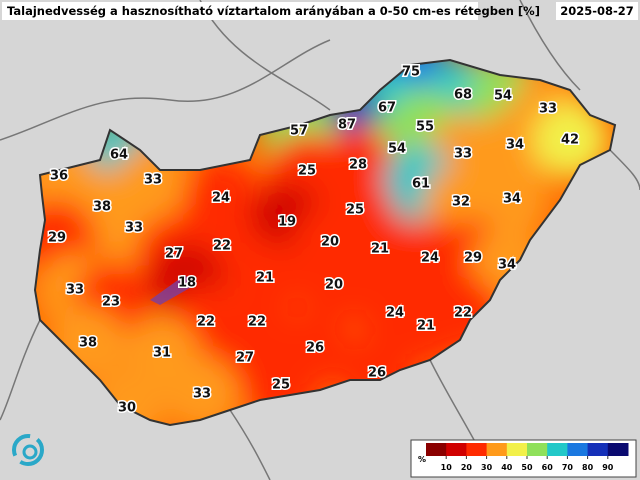 The image size is (640, 480). I want to click on value-label: 42, so click(570, 140).